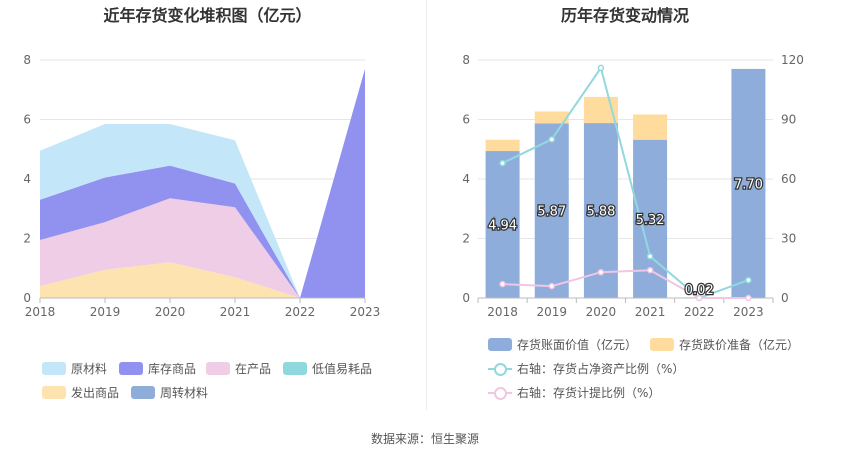 This screenshot has height=459, width=850. I want to click on left-chart-title: 近年存货变化堆积图（亿元）, so click(207, 15).